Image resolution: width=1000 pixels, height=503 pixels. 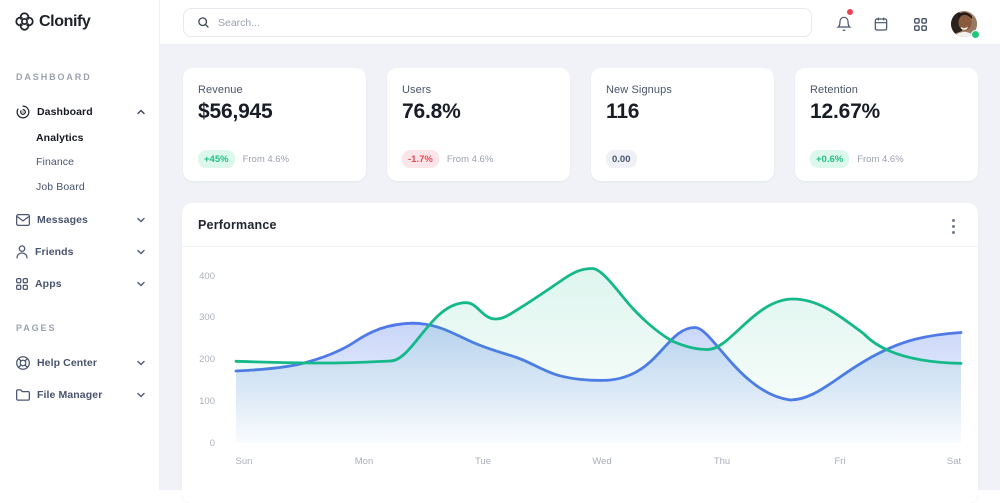 What do you see at coordinates (207, 359) in the screenshot?
I see `svg-text: 200` at bounding box center [207, 359].